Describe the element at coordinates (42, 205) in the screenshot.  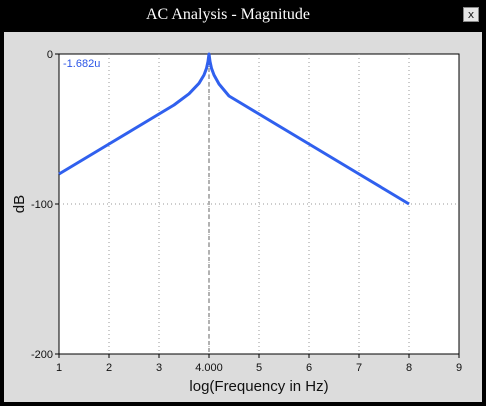
I see `y-tick-label: -100` at that location.